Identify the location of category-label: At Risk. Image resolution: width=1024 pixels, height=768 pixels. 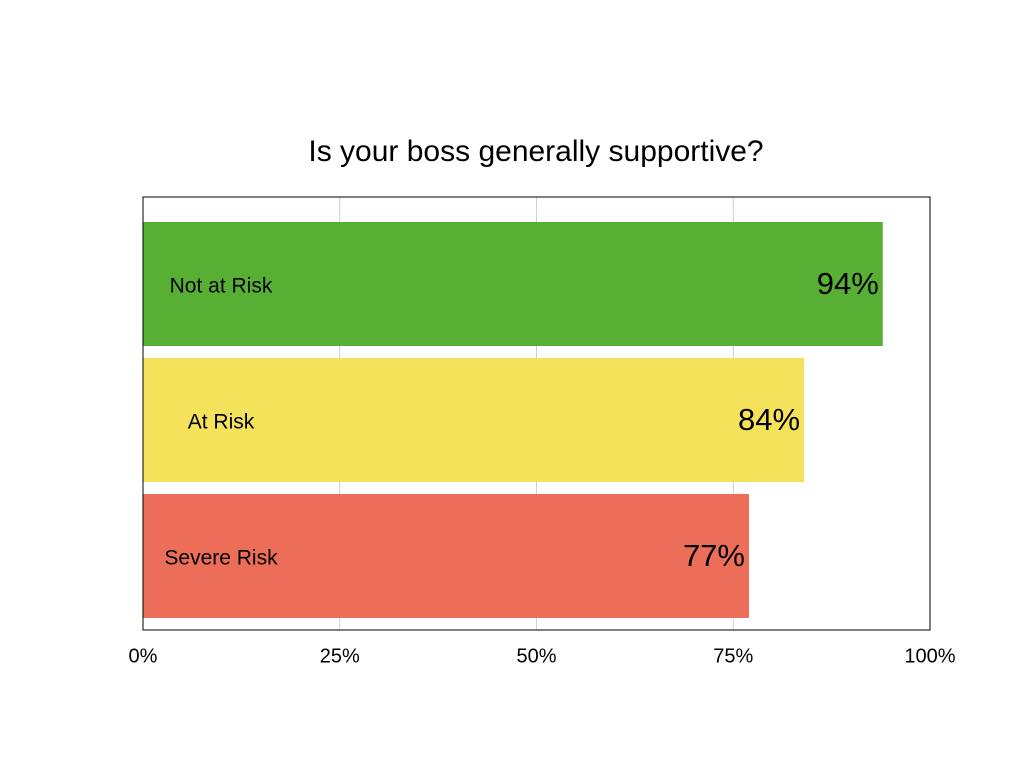
(221, 422).